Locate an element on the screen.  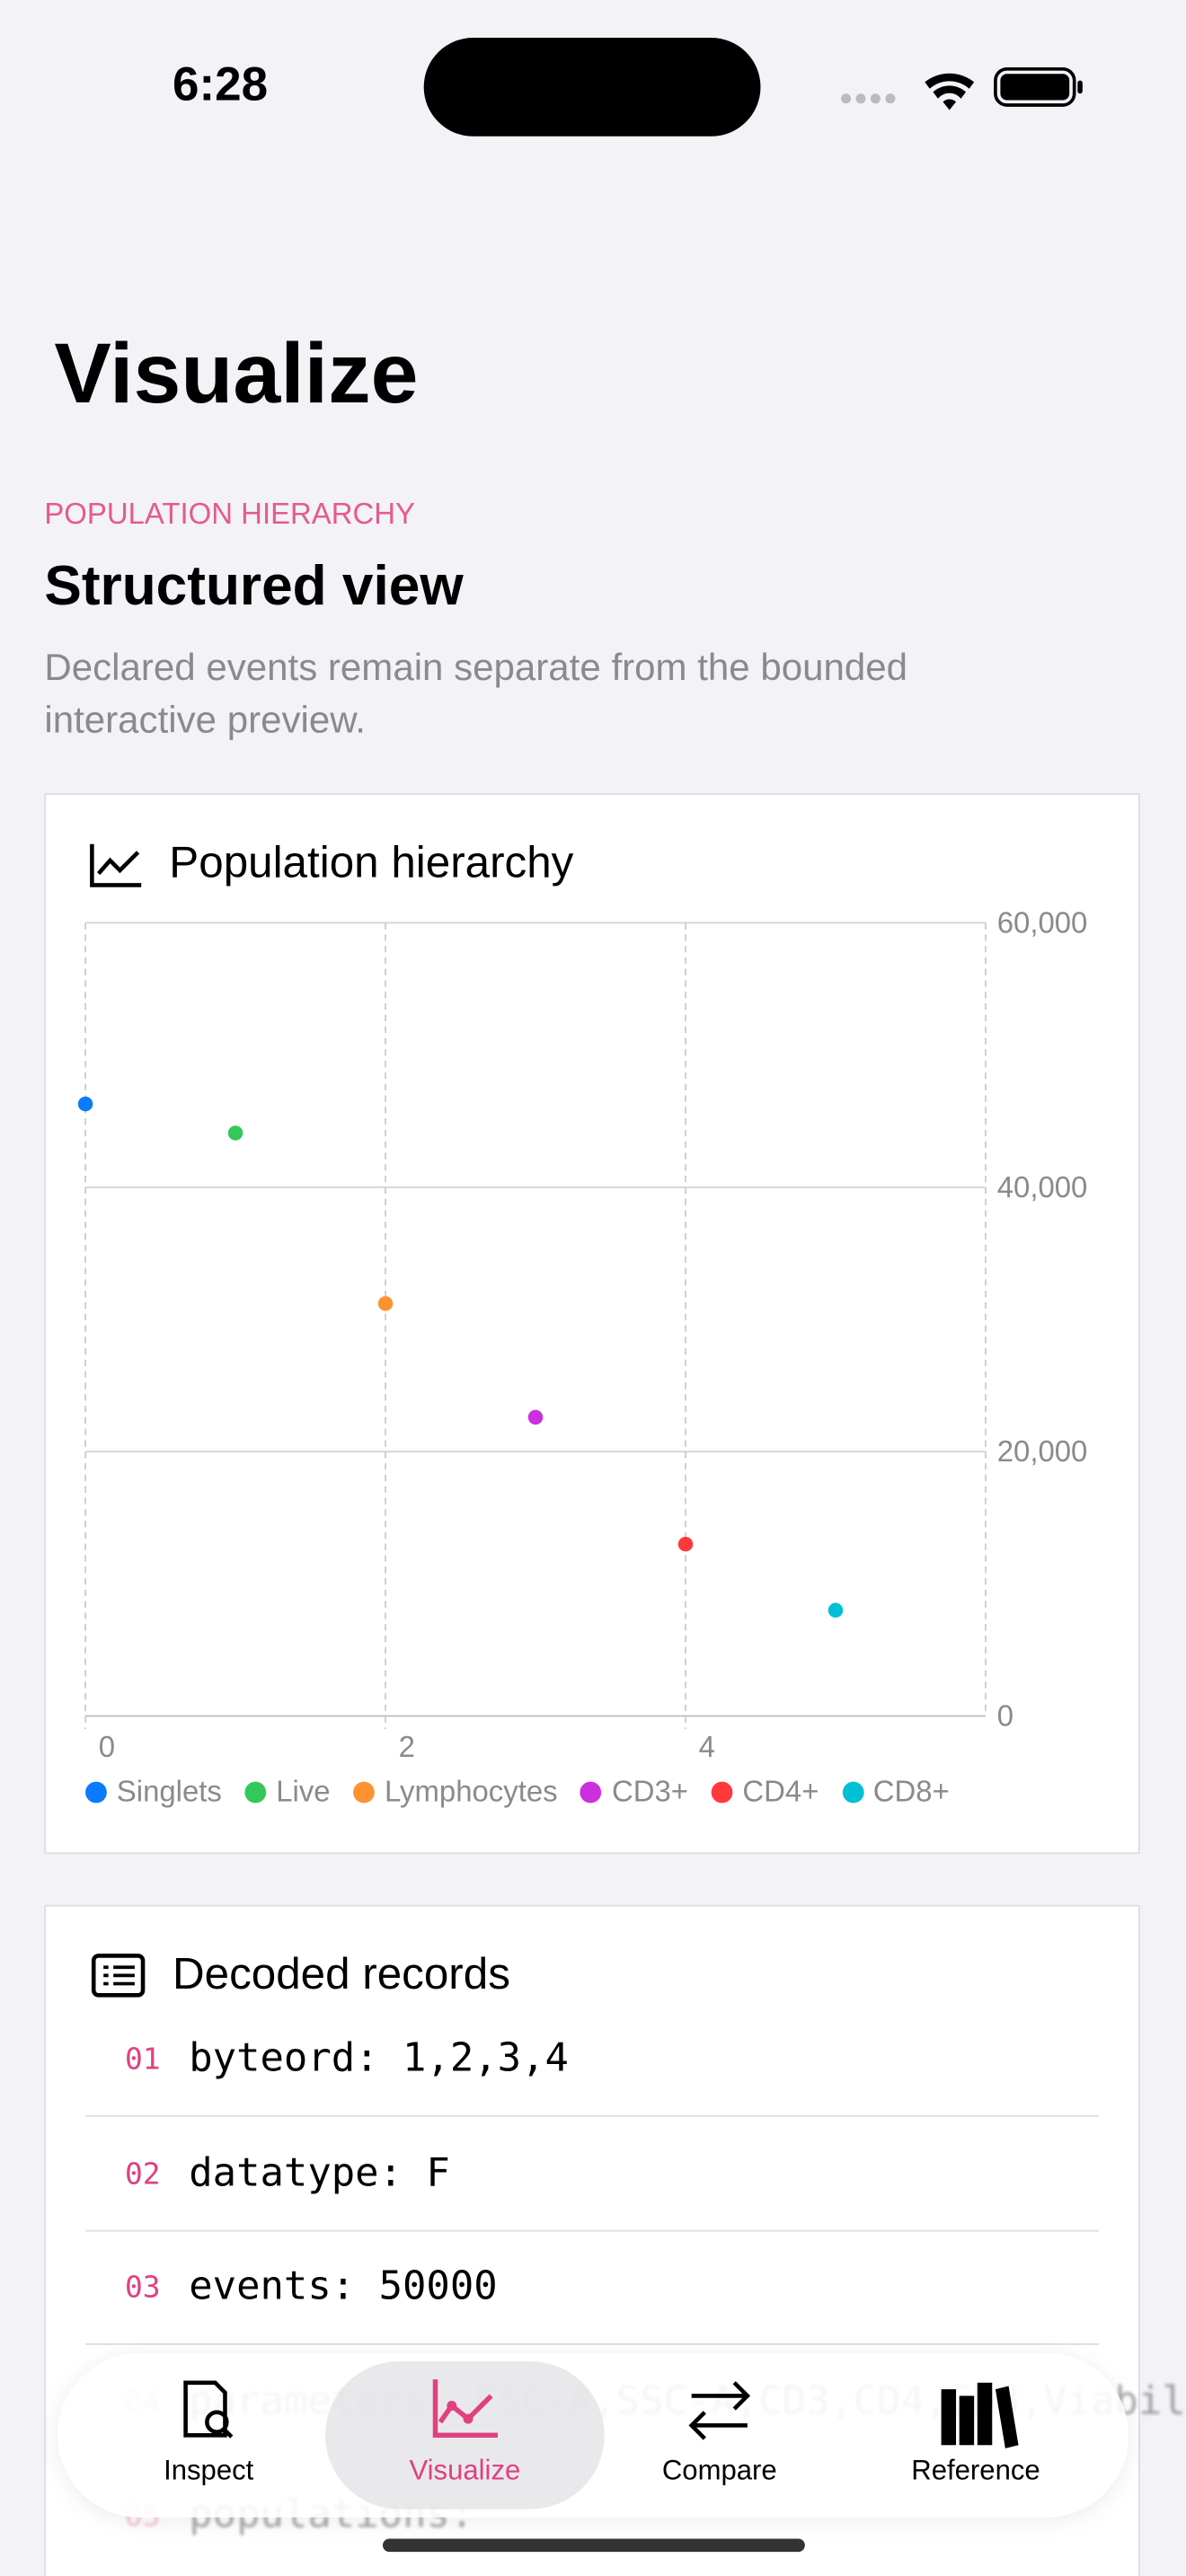
tab-label: Compare is located at coordinates (719, 2470).